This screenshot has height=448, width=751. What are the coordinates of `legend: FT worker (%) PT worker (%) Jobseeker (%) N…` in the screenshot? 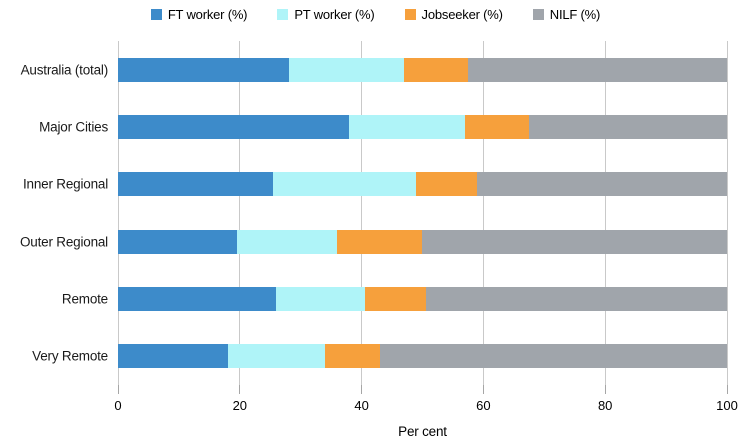 It's located at (375, 14).